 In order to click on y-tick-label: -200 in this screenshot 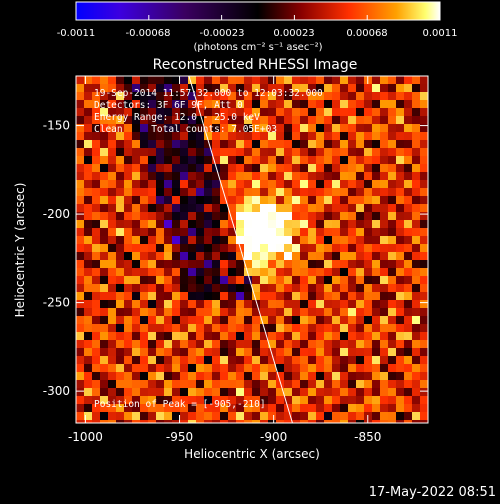, I will do `click(56, 214)`.